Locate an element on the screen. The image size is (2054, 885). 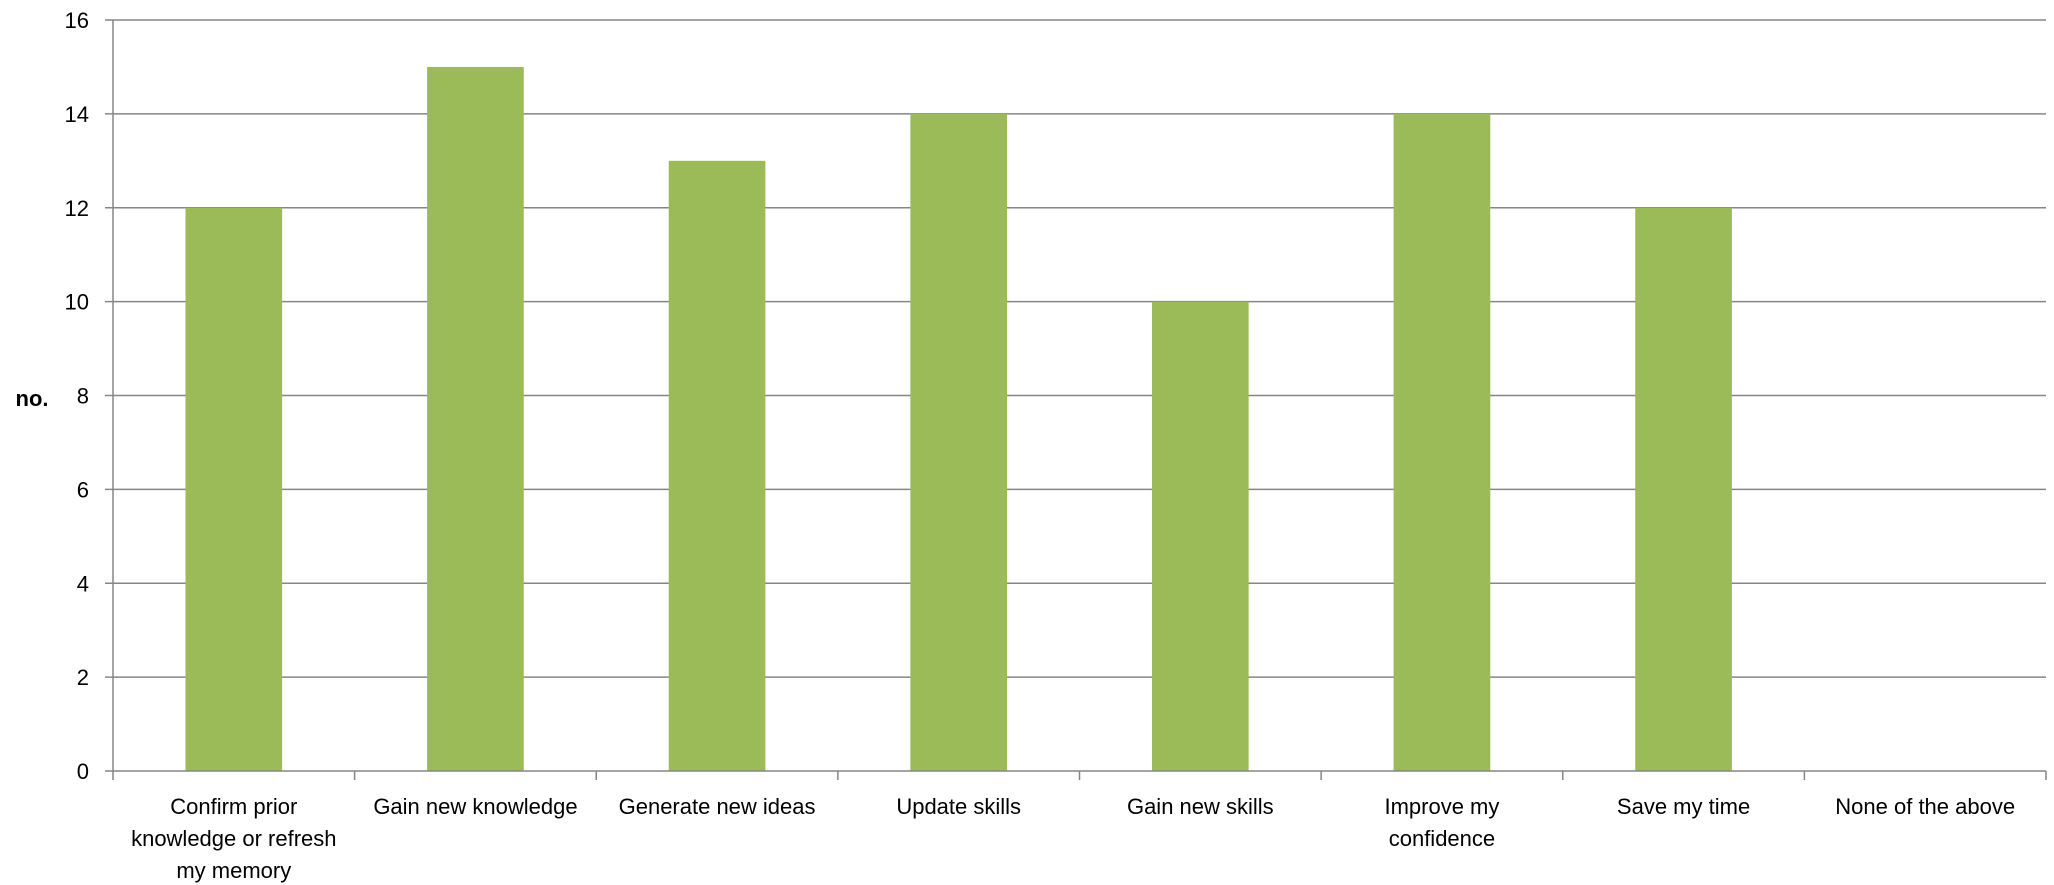
x-tick-label: Gain new knowledge is located at coordinates (475, 806).